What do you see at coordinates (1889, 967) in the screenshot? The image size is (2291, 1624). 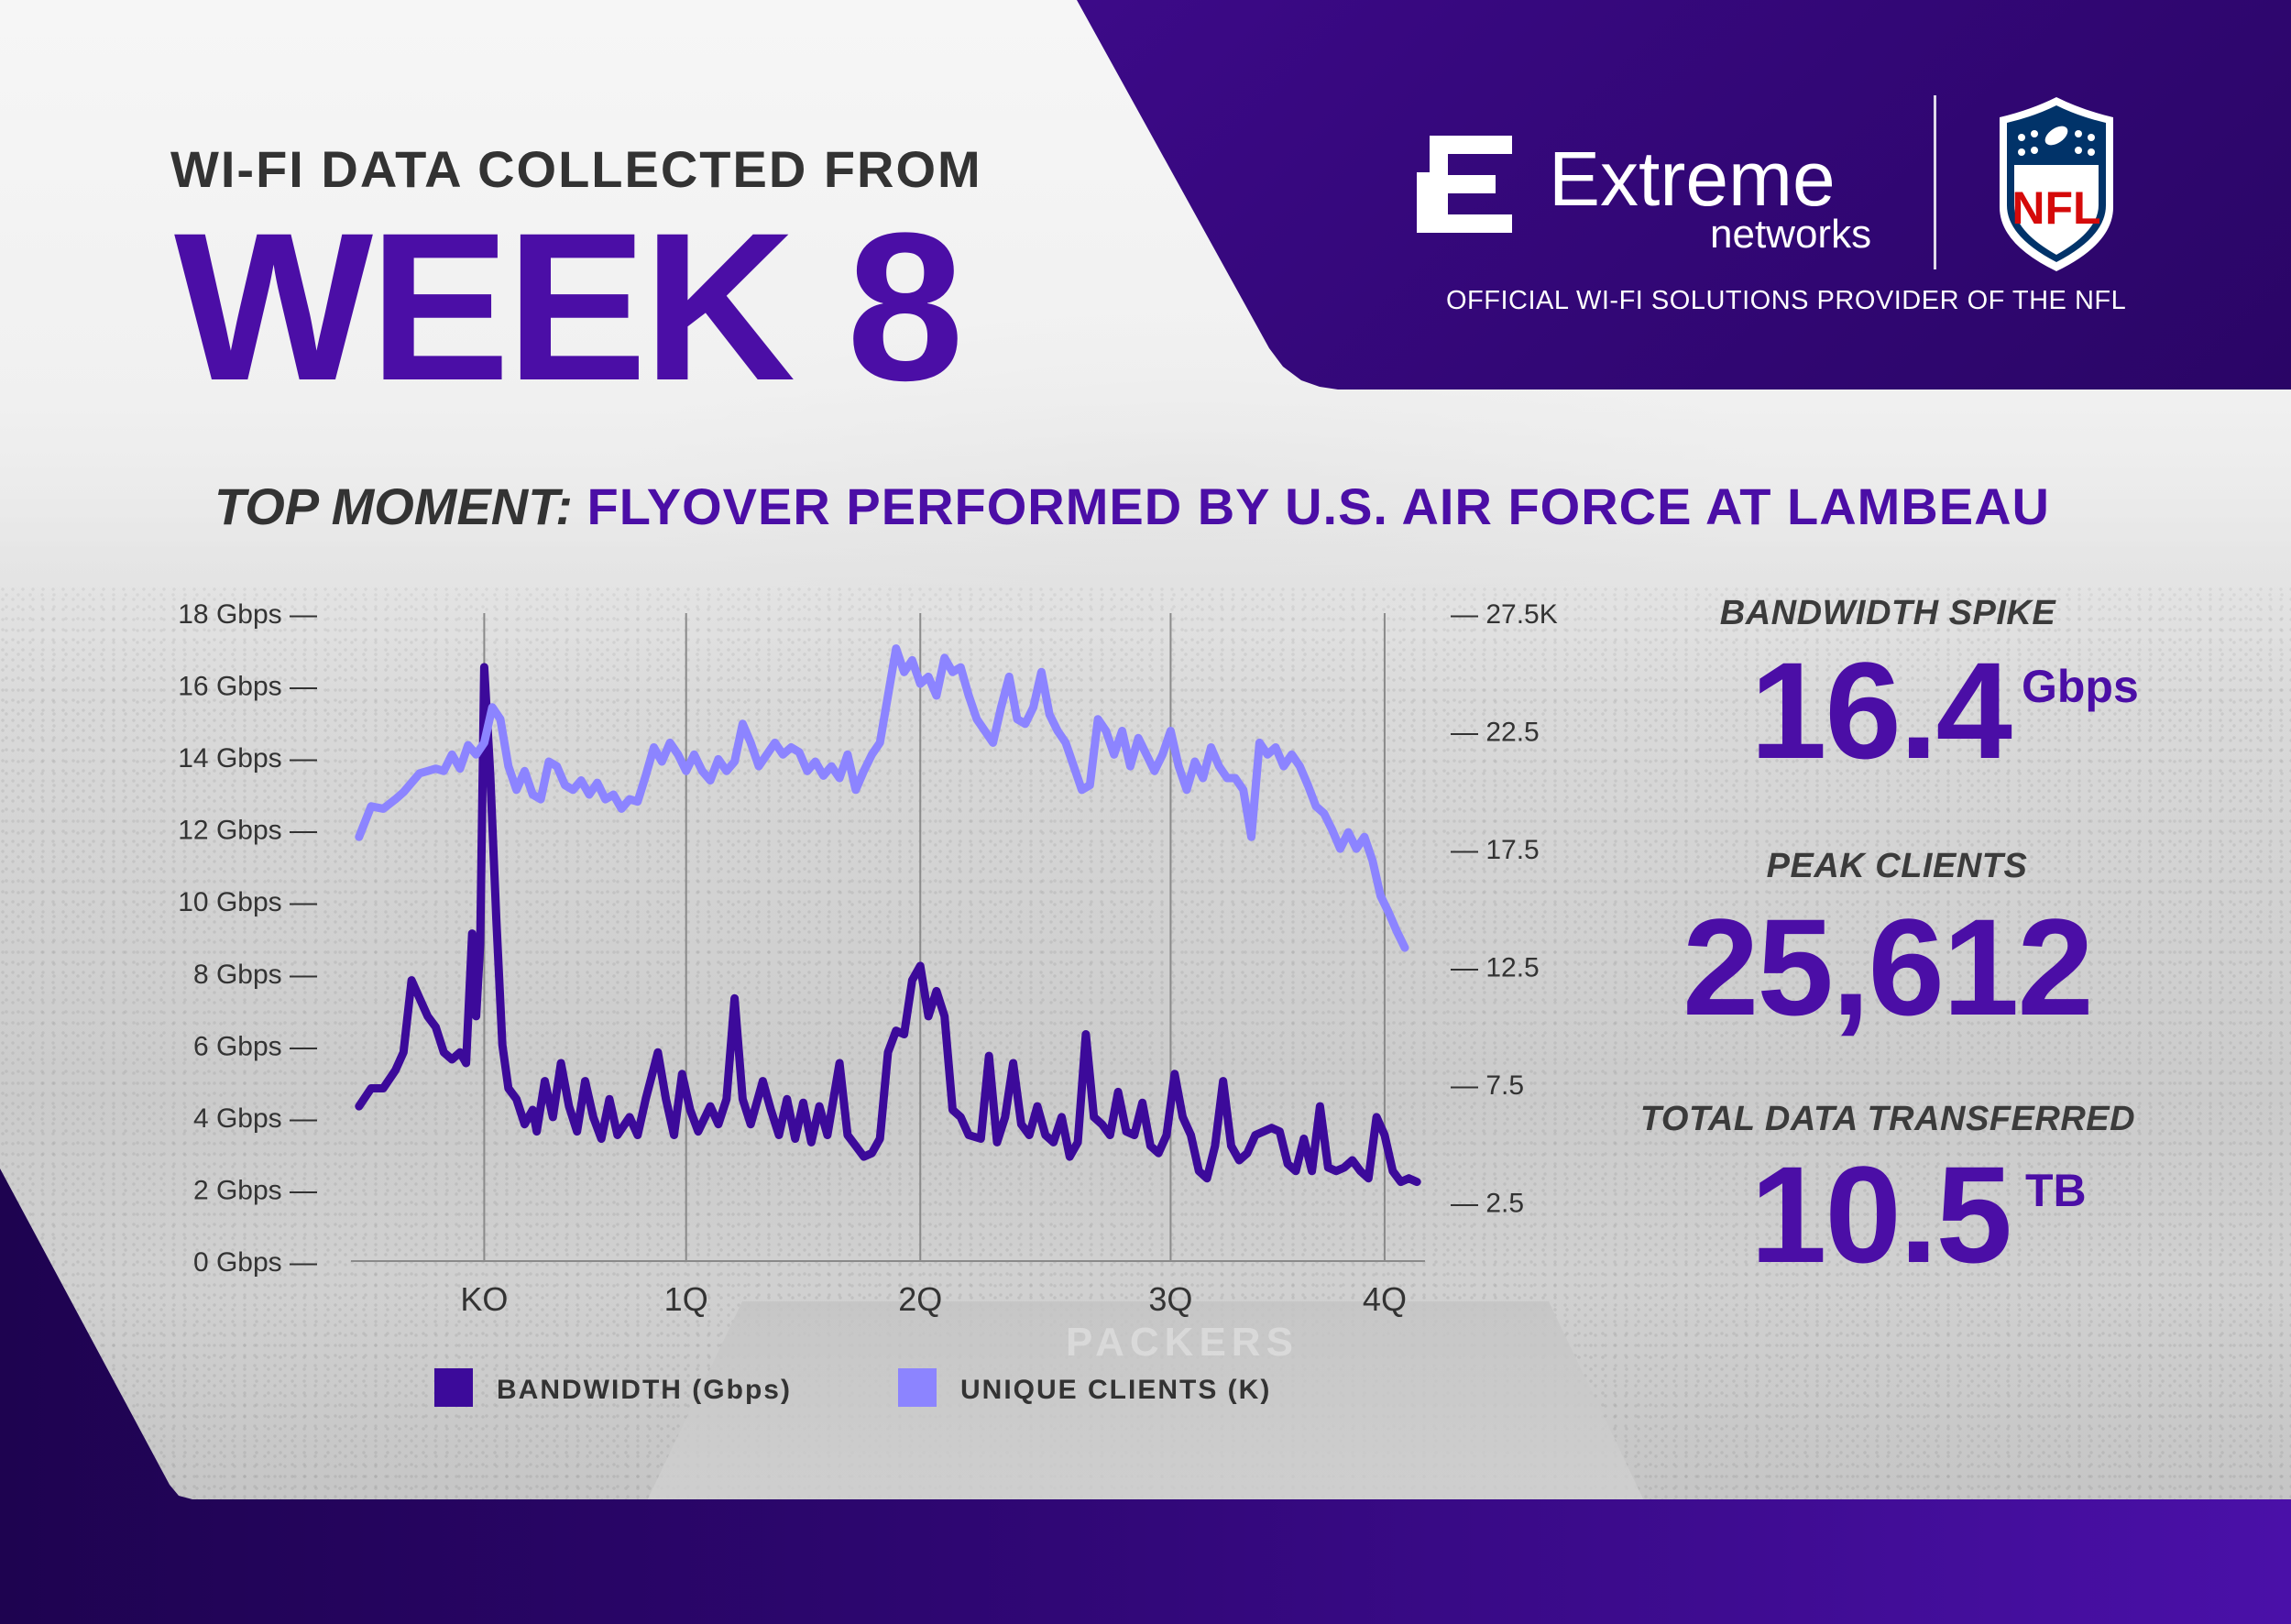 I see `stat-value-peak-clients: 25,612` at bounding box center [1889, 967].